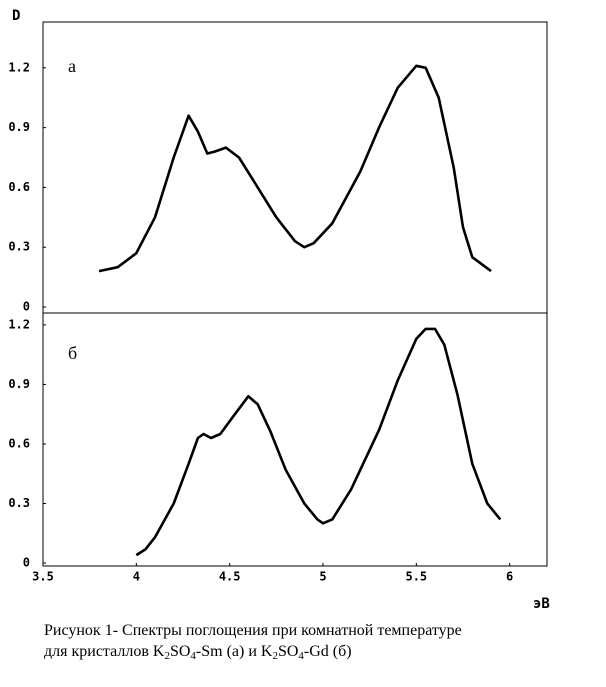 The height and width of the screenshot is (687, 606). Describe the element at coordinates (509, 577) in the screenshot. I see `x-tick-label: 6` at that location.